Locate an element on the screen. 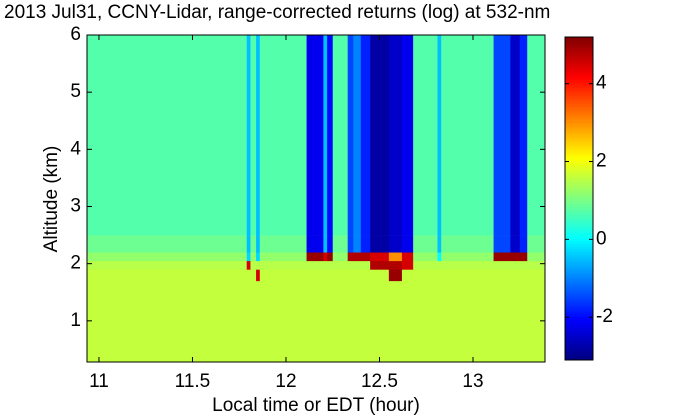 The image size is (678, 420). x-tick-label: 12 is located at coordinates (285, 381).